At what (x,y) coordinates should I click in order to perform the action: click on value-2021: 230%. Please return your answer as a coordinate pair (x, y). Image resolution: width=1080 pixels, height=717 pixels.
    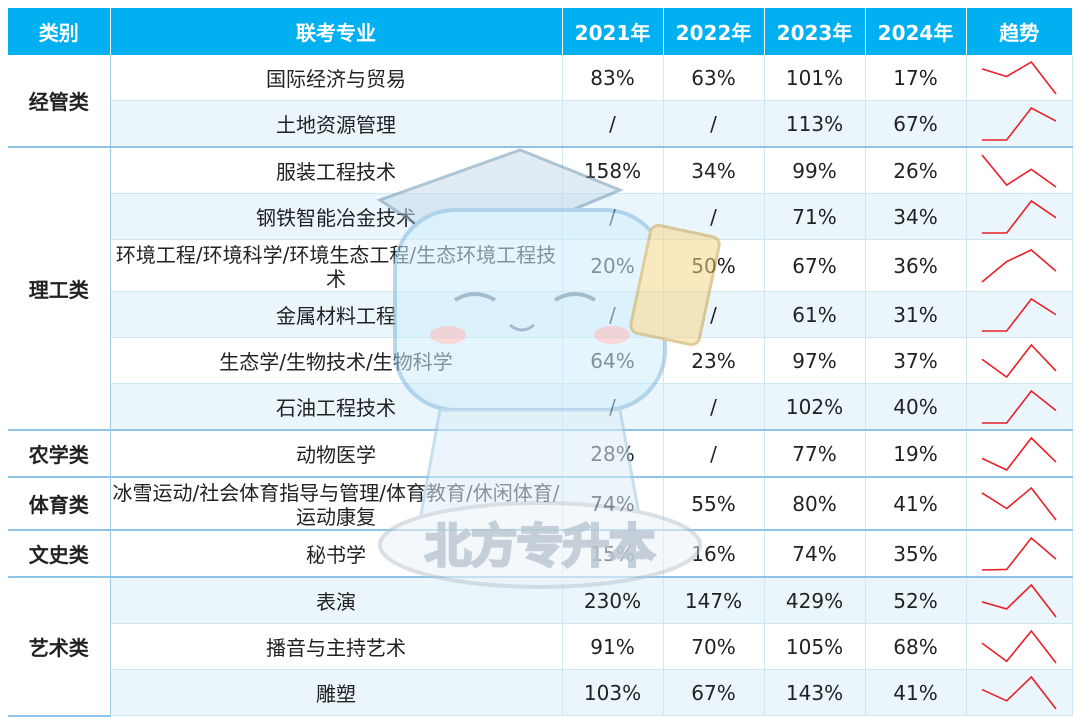
    Looking at the image, I should click on (613, 600).